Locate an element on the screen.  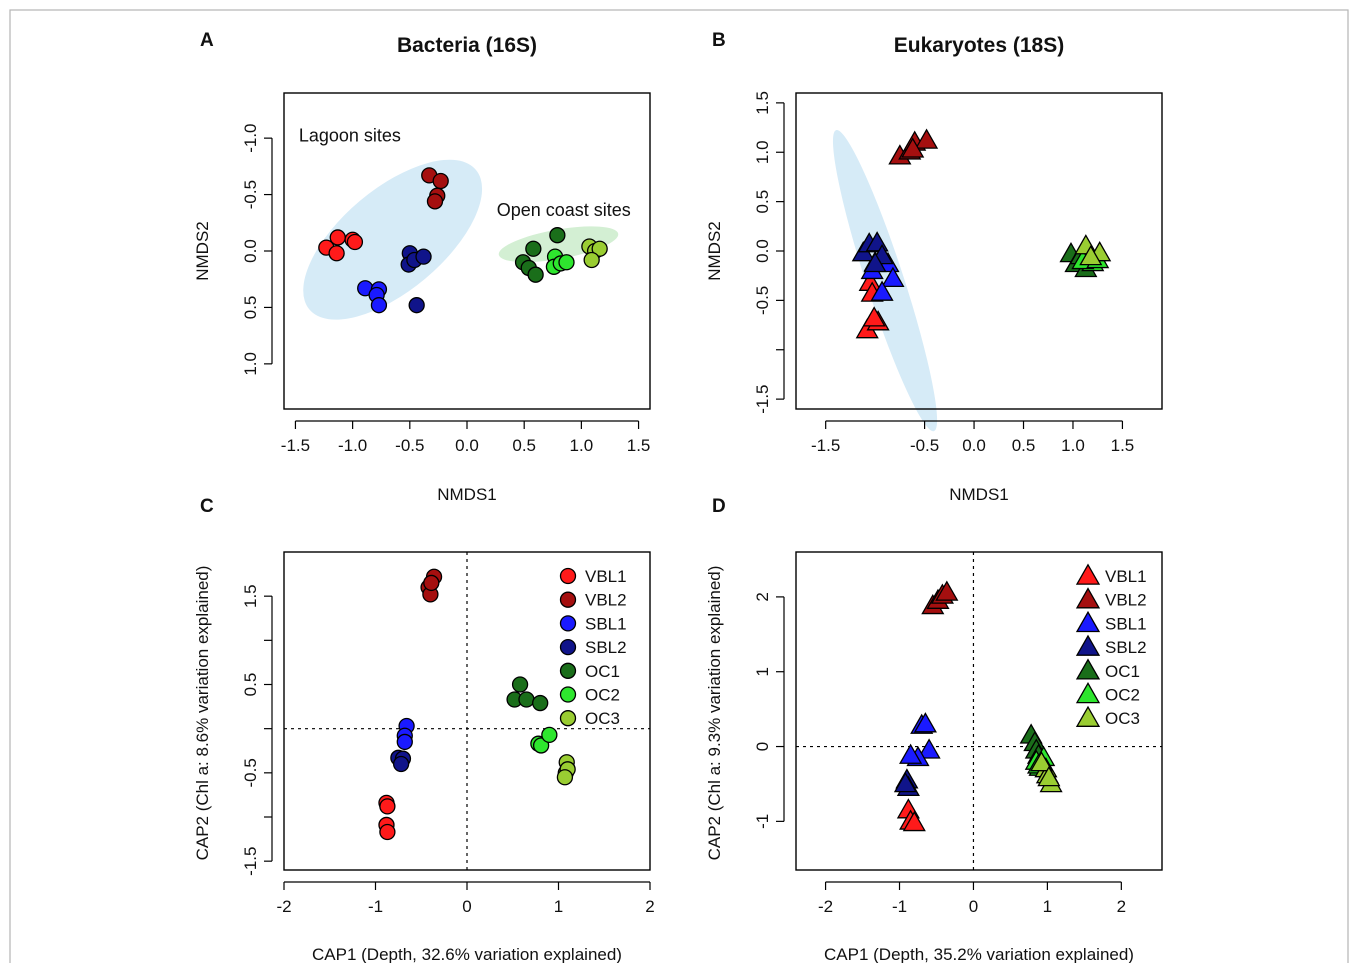
x-tick-label: -0.5 is located at coordinates (409, 445).